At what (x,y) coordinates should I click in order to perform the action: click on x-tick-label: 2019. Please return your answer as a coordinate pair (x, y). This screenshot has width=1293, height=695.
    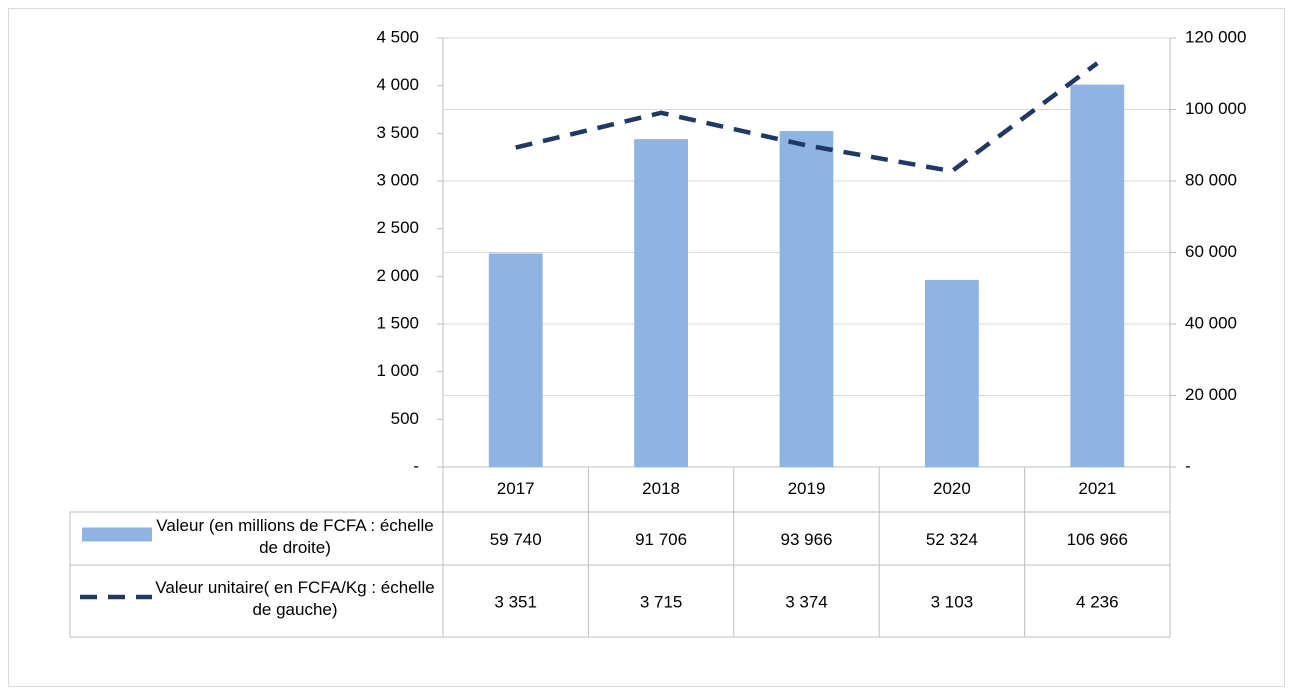
    Looking at the image, I should click on (807, 488).